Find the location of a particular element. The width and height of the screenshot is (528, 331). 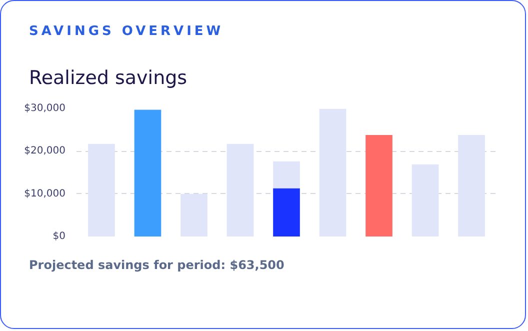

chart-title: SAVINGS OVERVIEW is located at coordinates (126, 32).